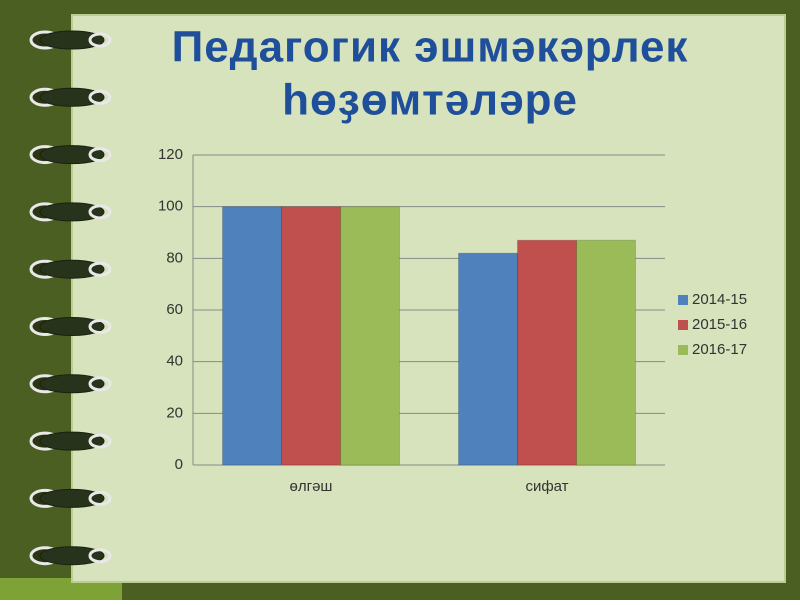 This screenshot has height=605, width=800. I want to click on y-tick-label: 60, so click(174, 309).